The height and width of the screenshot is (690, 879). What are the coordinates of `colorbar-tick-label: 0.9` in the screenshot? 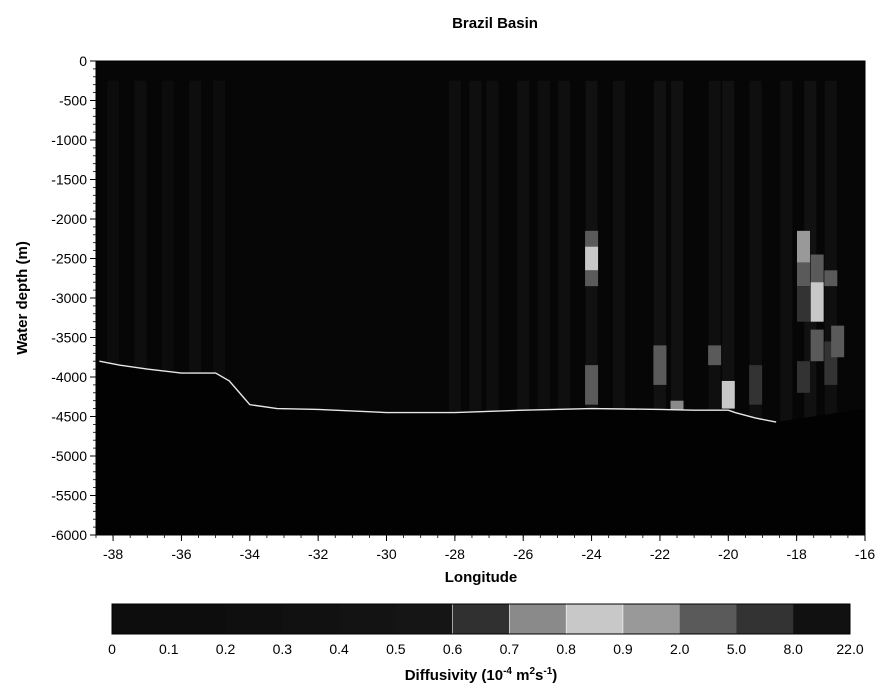 It's located at (623, 649).